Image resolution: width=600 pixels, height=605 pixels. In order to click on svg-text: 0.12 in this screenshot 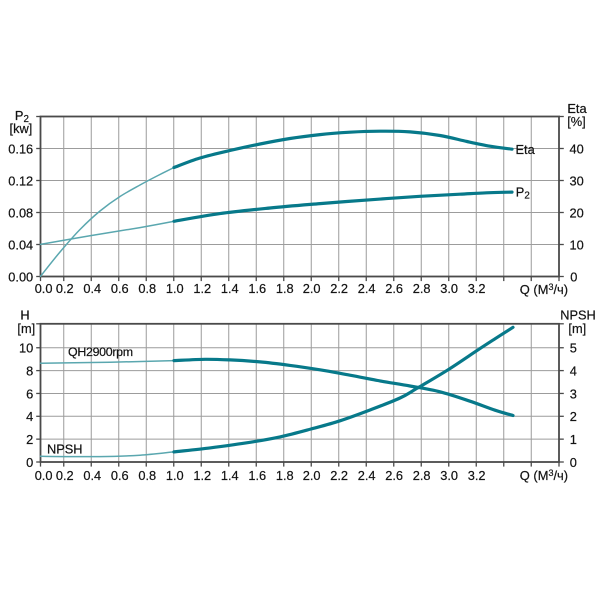, I will do `click(20, 180)`.